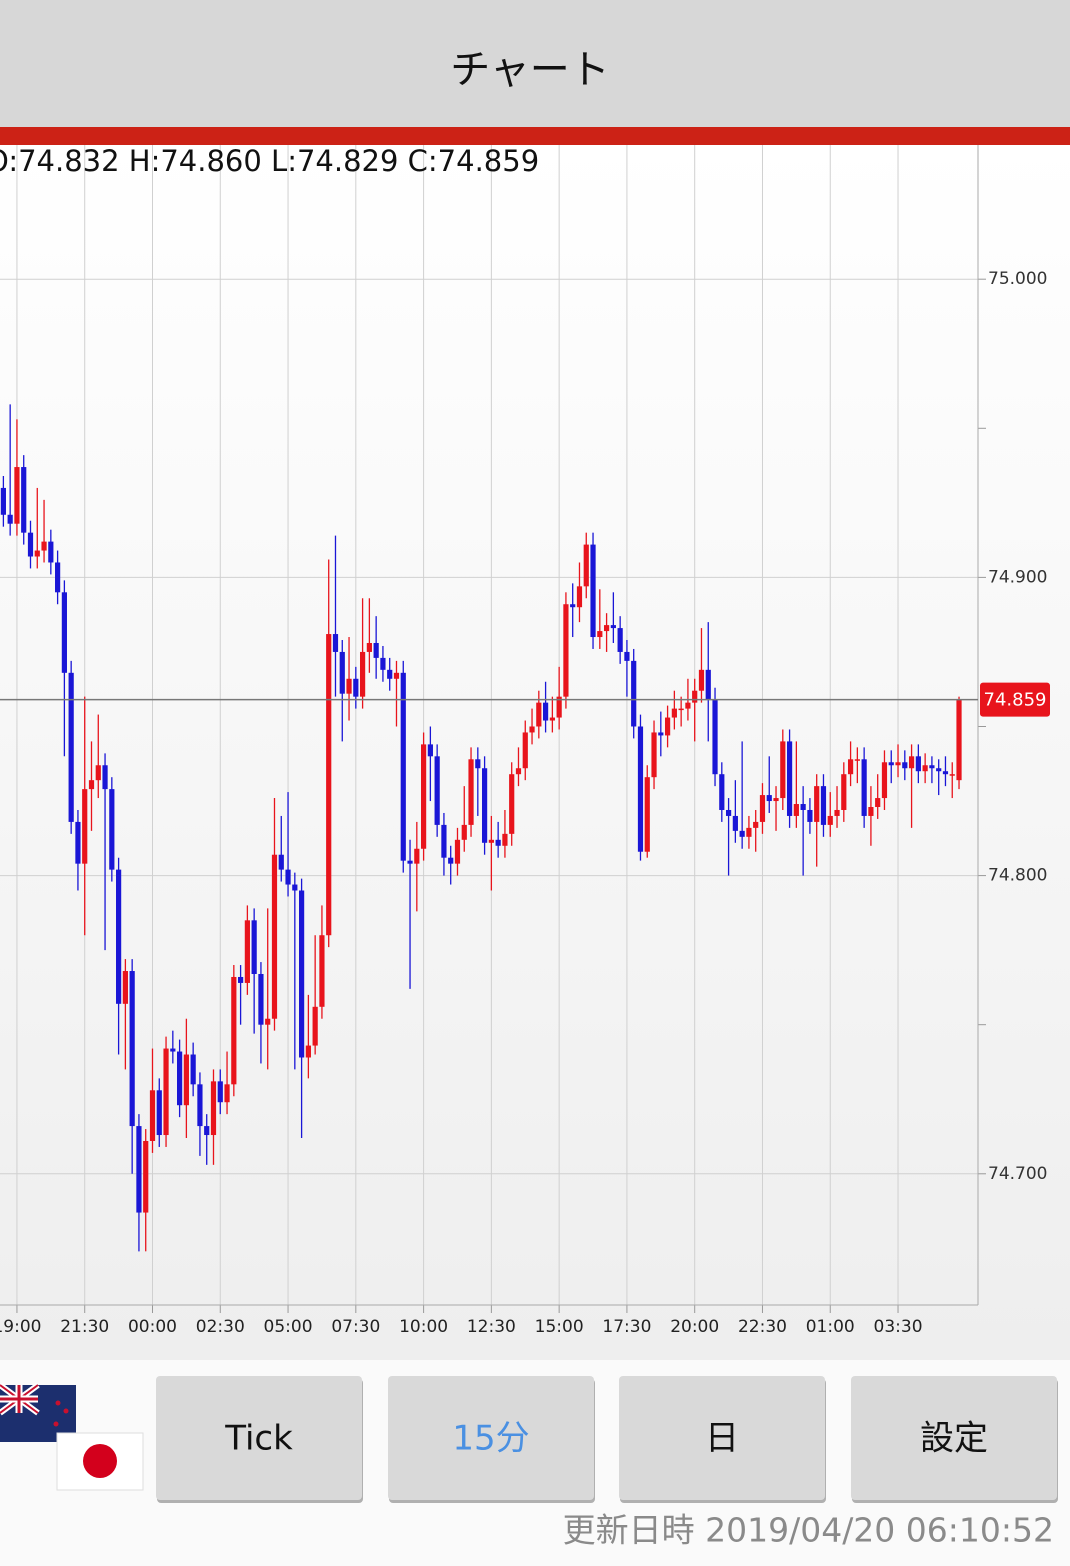  What do you see at coordinates (626, 1327) in the screenshot?
I see `x-tick-label: 17:30` at bounding box center [626, 1327].